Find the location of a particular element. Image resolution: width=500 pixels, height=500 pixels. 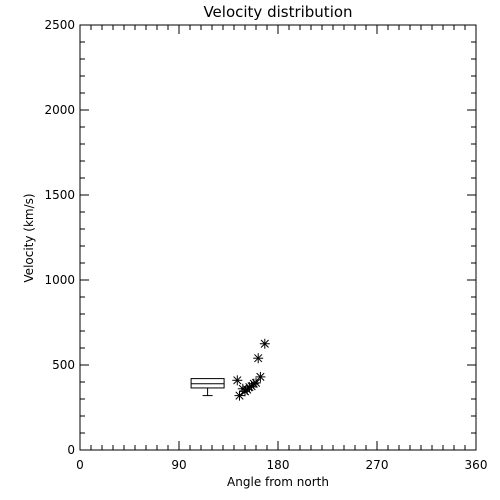

y-tick-label: 1000 is located at coordinates (59, 280).